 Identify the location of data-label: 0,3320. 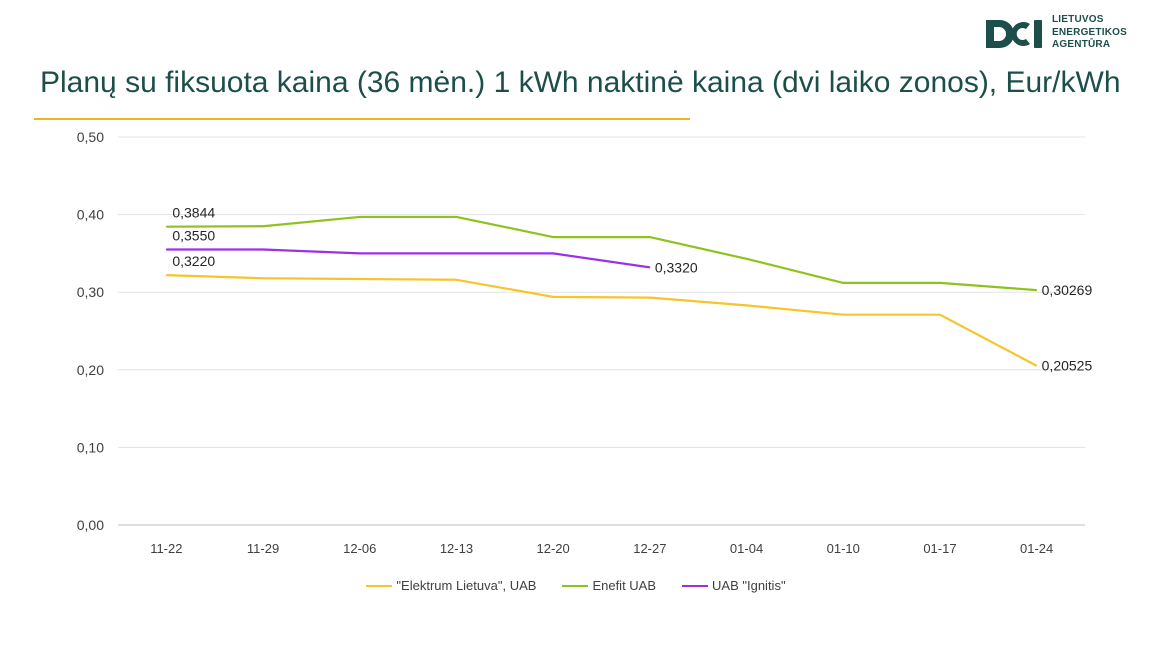
(676, 267).